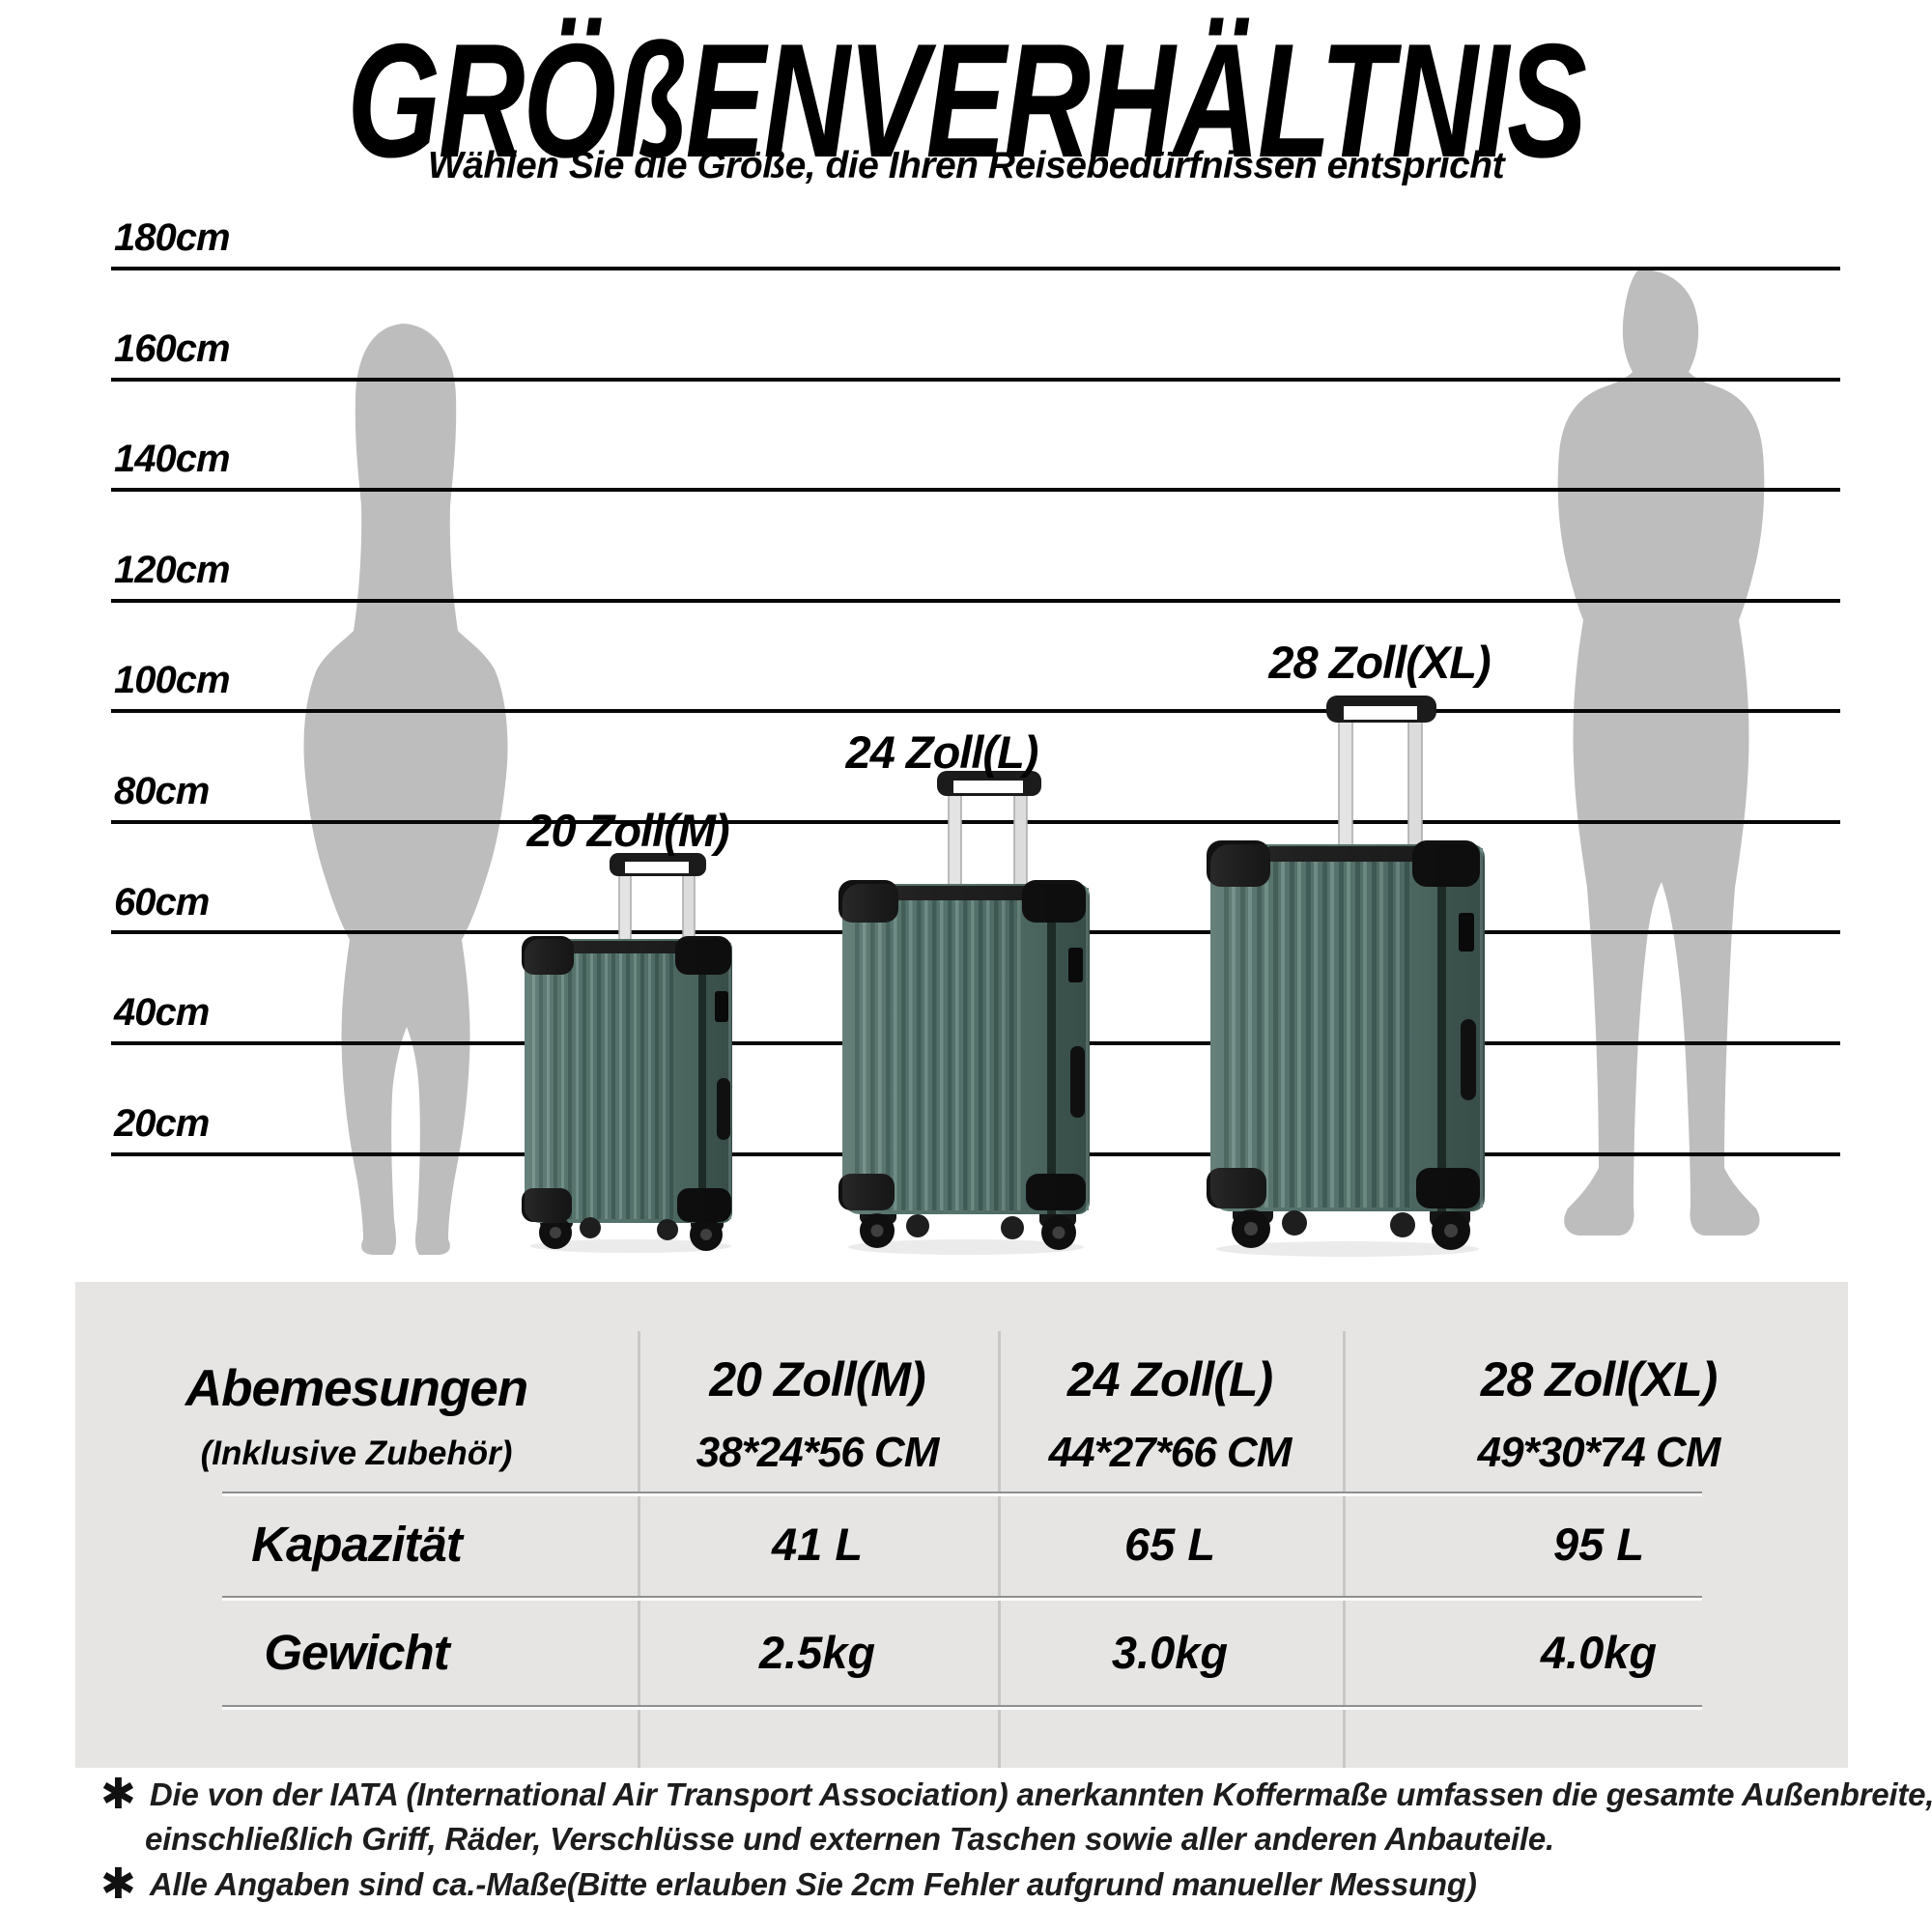 The height and width of the screenshot is (1932, 1932). What do you see at coordinates (172, 570) in the screenshot?
I see `ruler-label-120cm: 120cm` at bounding box center [172, 570].